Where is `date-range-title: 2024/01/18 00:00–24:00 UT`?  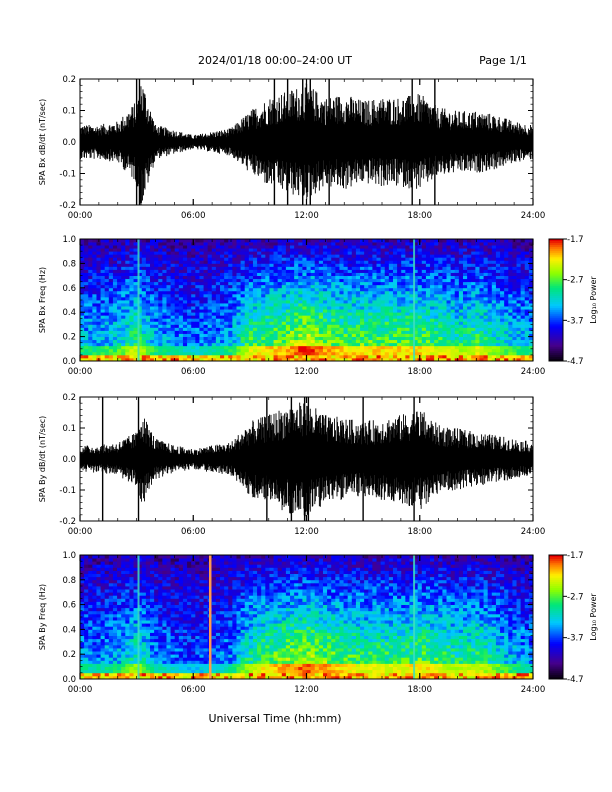 date-range-title: 2024/01/18 00:00–24:00 UT is located at coordinates (275, 60).